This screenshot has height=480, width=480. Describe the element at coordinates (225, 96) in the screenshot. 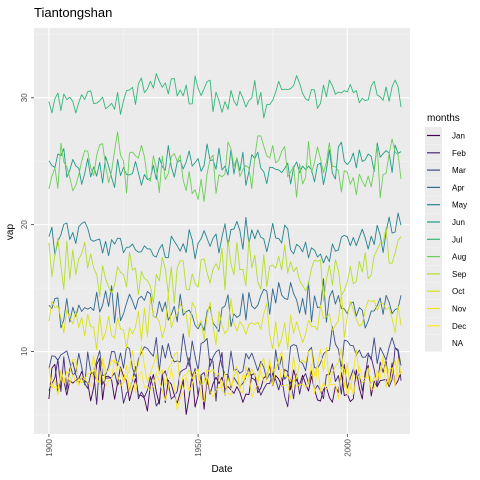

I see `series-line-jul` at that location.